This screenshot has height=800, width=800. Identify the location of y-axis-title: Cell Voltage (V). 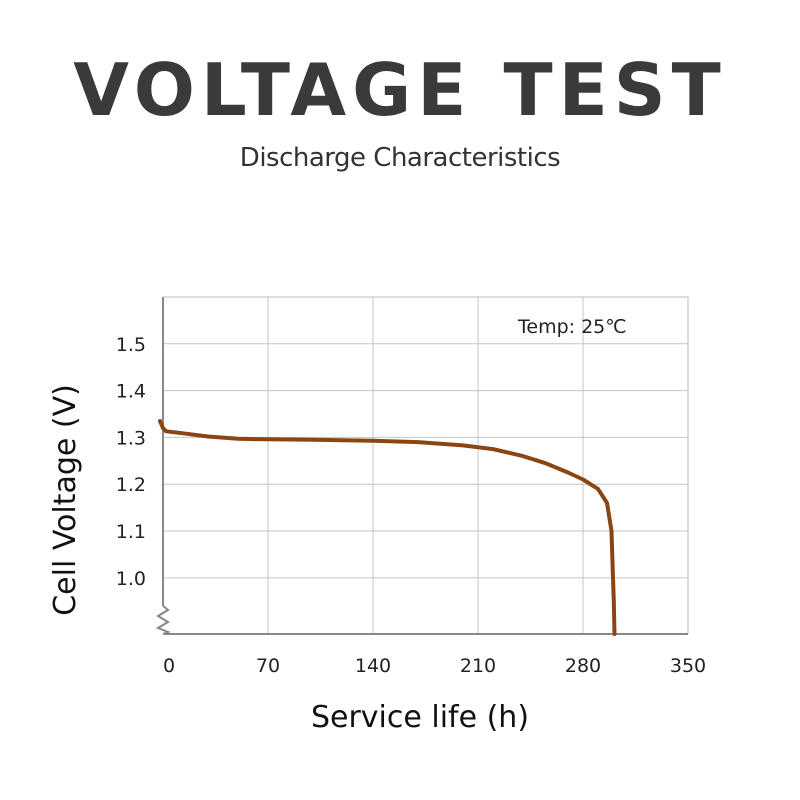
(65, 500).